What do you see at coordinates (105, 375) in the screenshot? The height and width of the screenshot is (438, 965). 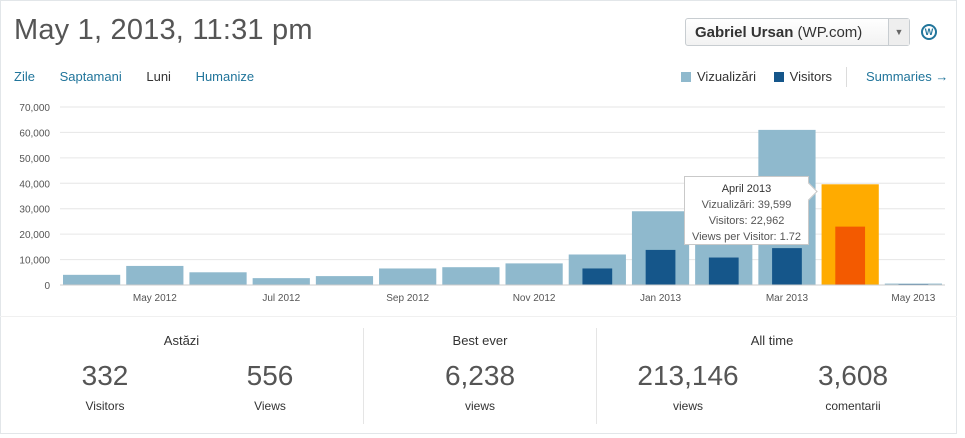 I see `today-visitors-value: 332` at bounding box center [105, 375].